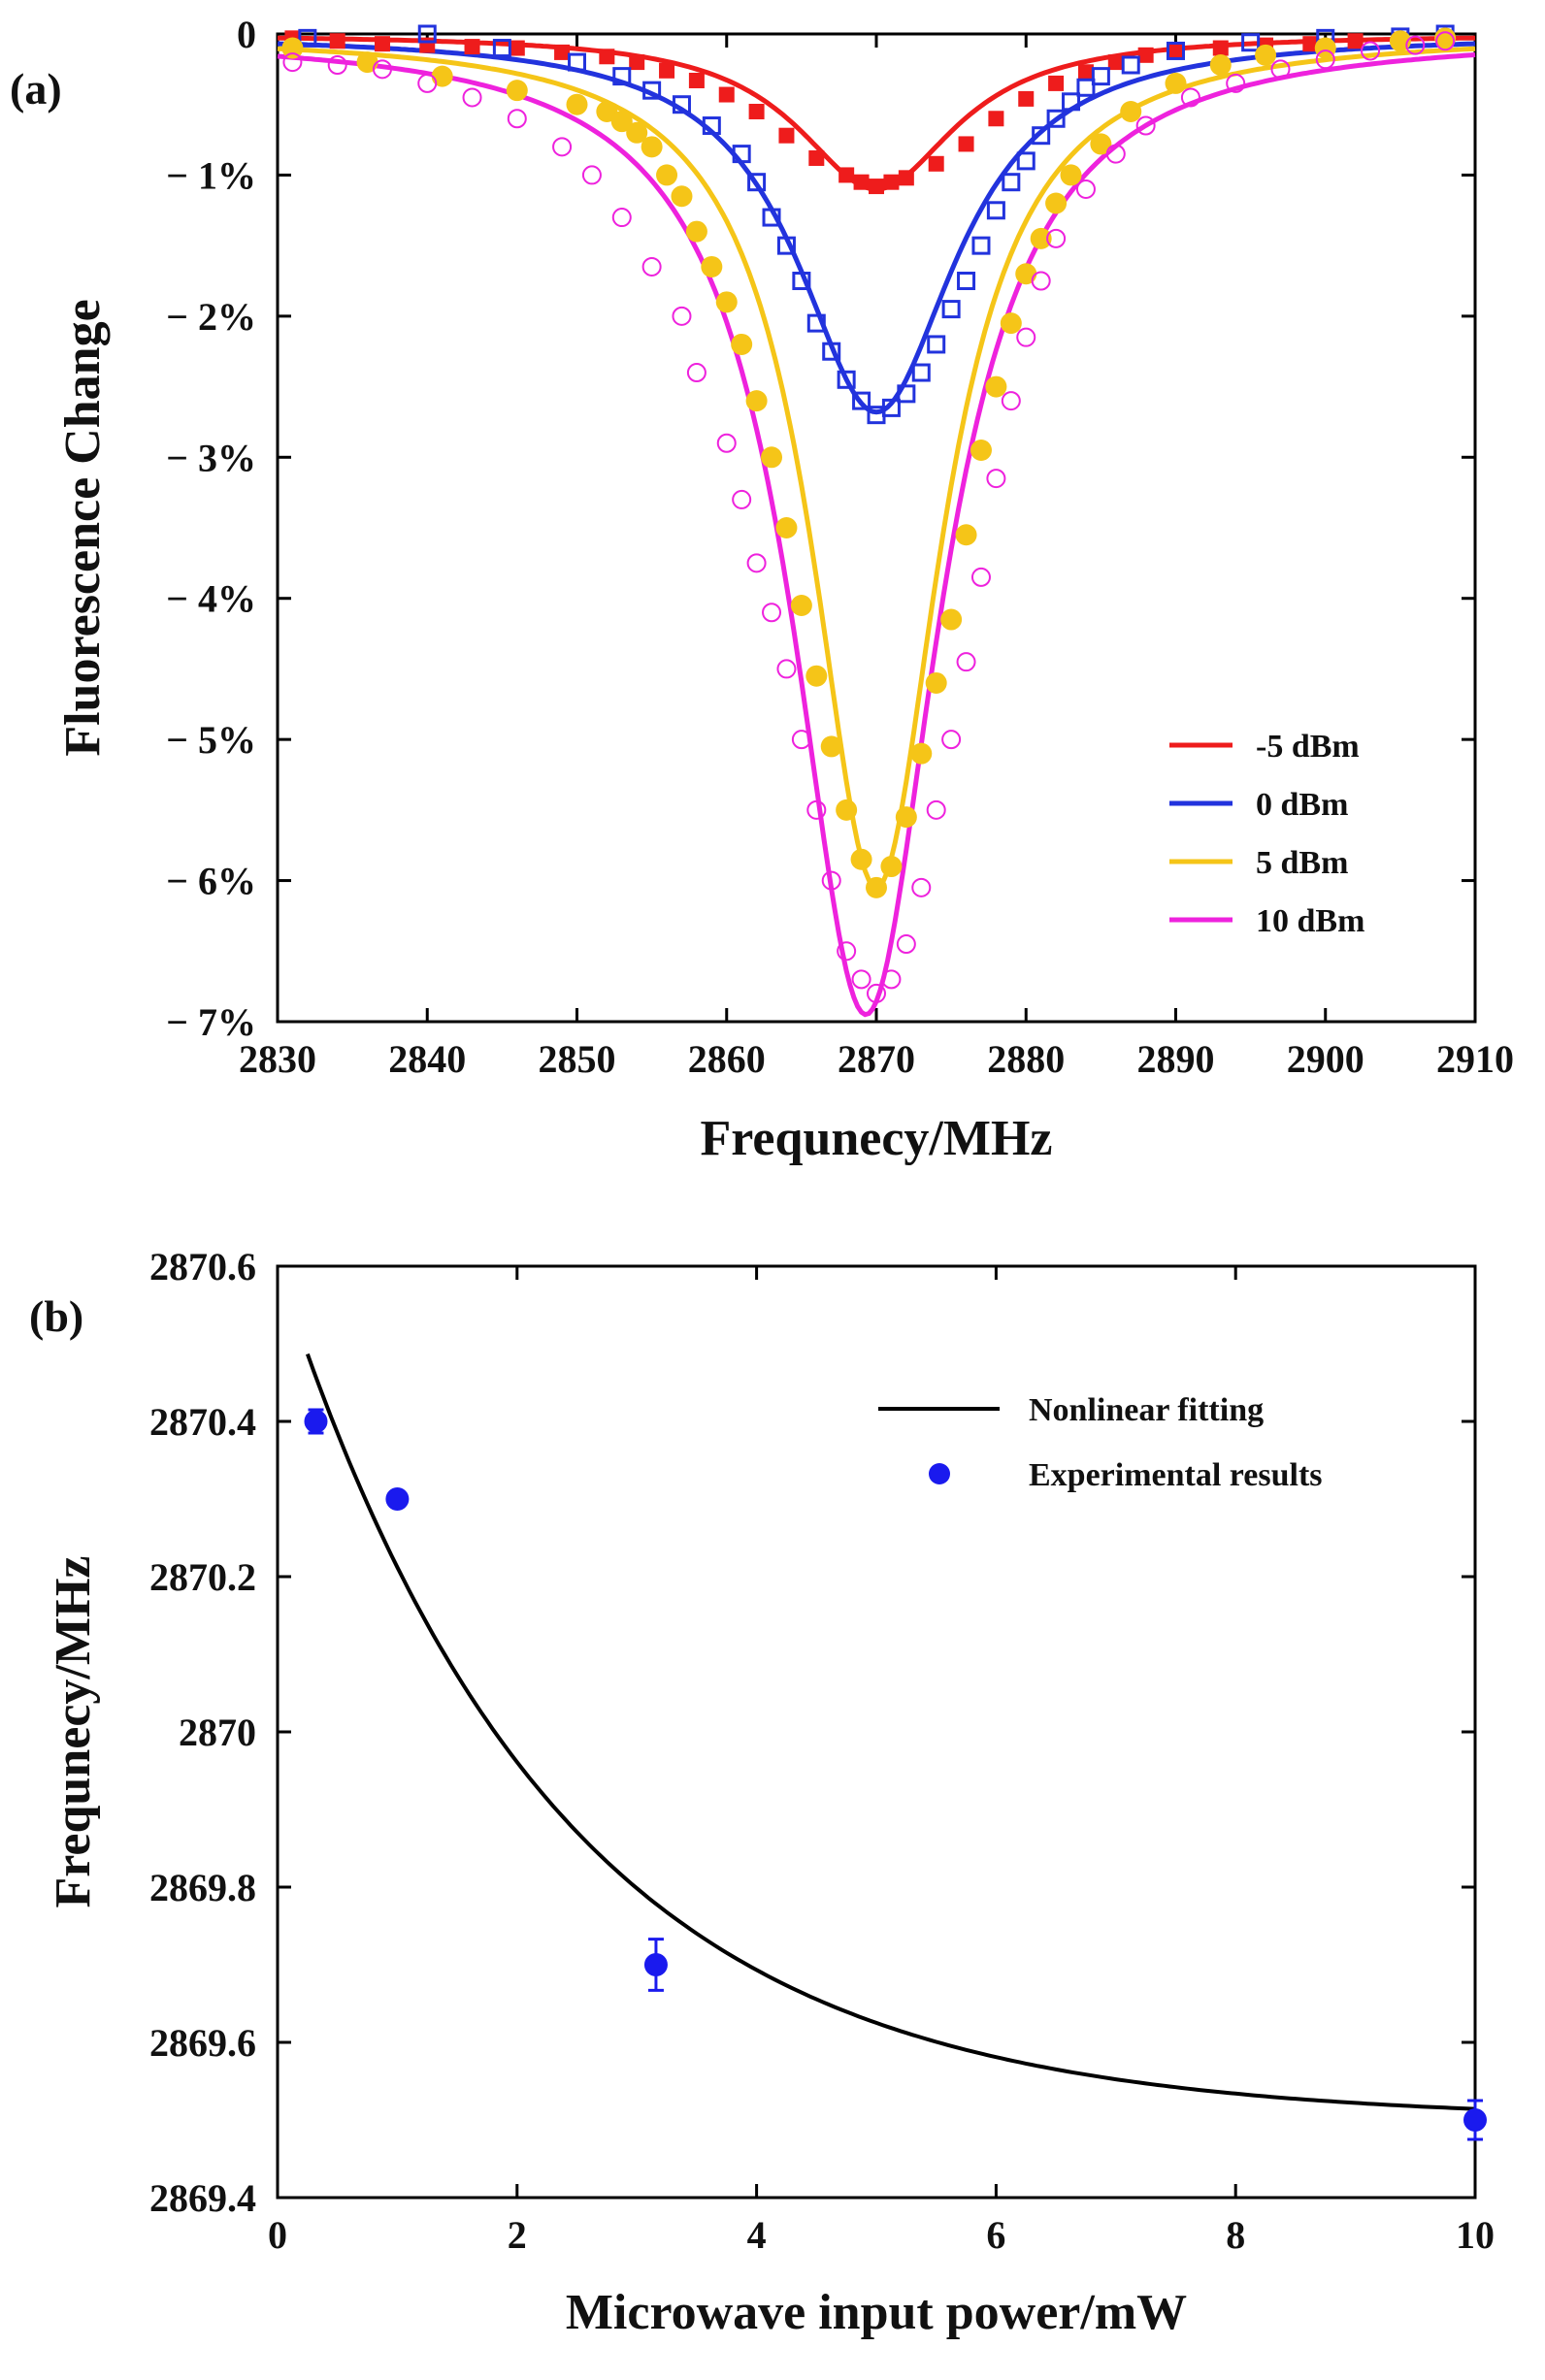 This screenshot has width=1545, height=2380. What do you see at coordinates (1100, 1442) in the screenshot?
I see `panel-b-legend: Nonlinear fitting Experimental results` at bounding box center [1100, 1442].